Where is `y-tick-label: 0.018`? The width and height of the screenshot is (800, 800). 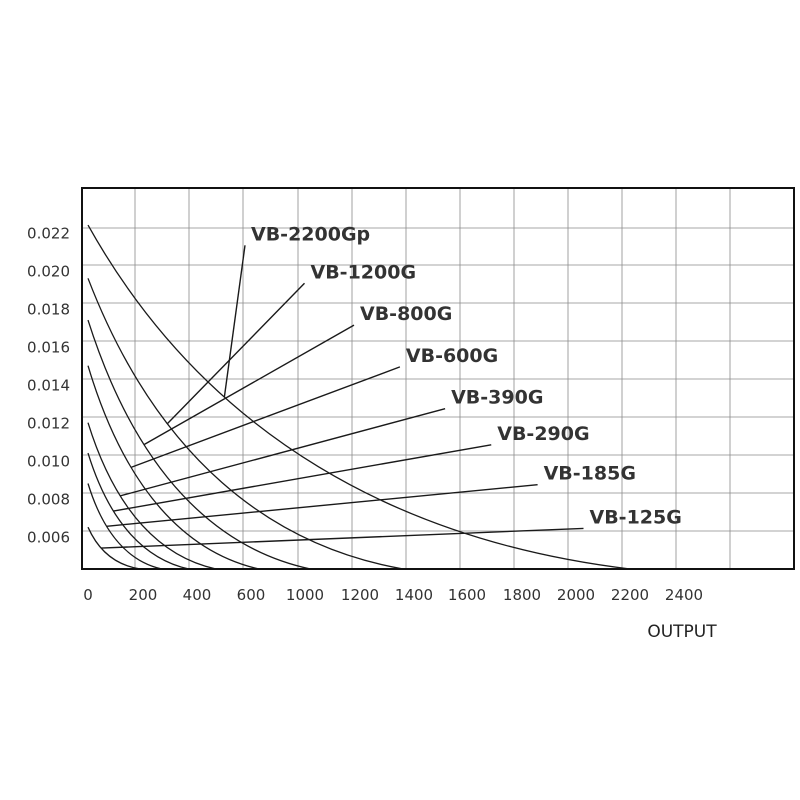 y-tick-label: 0.018 is located at coordinates (48, 310).